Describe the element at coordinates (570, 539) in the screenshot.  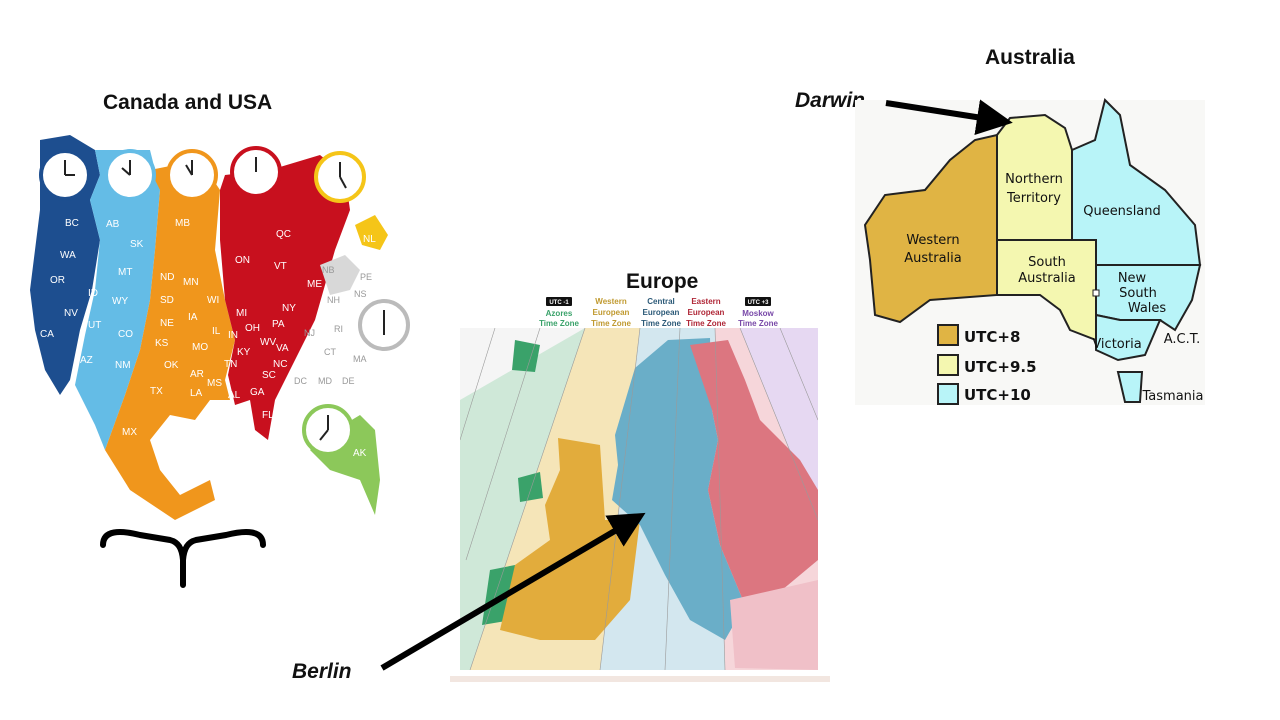
I see `europe-western-gold` at that location.